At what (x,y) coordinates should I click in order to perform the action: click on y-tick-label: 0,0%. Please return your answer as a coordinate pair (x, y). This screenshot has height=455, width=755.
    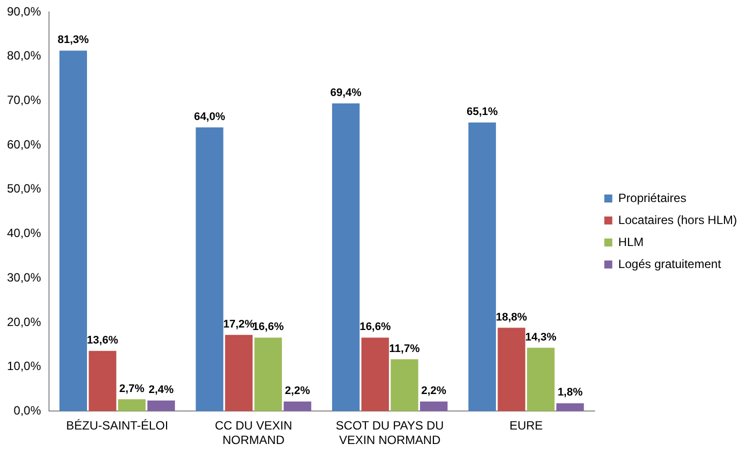
    Looking at the image, I should click on (28, 411).